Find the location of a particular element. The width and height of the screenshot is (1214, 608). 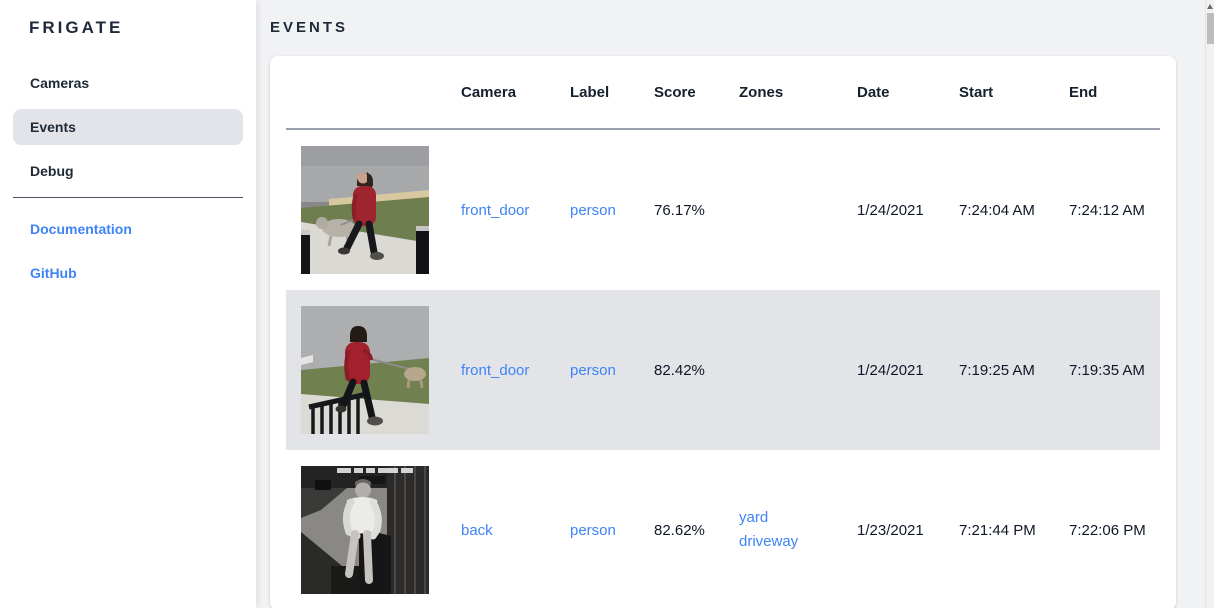

sidebar-item-label: Cameras is located at coordinates (60, 83).